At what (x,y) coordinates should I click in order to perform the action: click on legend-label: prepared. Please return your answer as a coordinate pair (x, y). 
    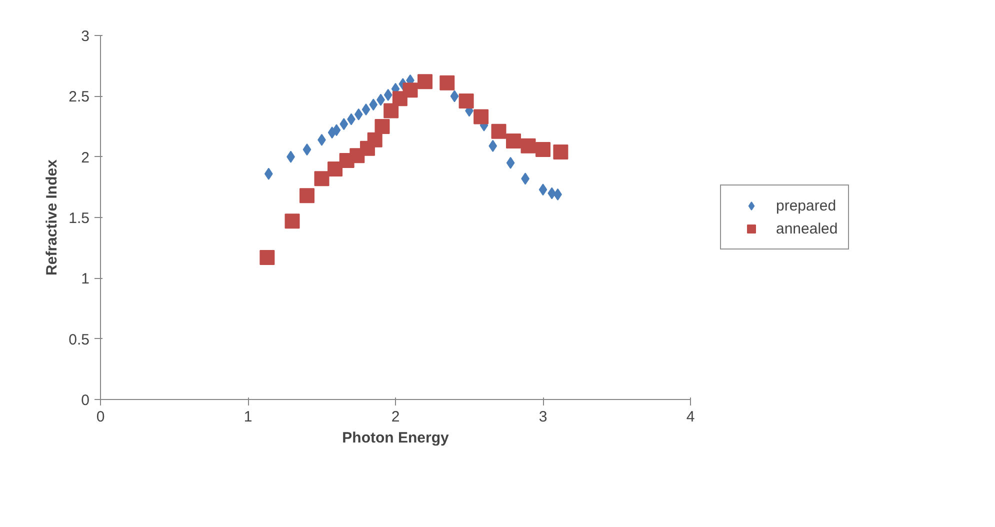
    Looking at the image, I should click on (806, 205).